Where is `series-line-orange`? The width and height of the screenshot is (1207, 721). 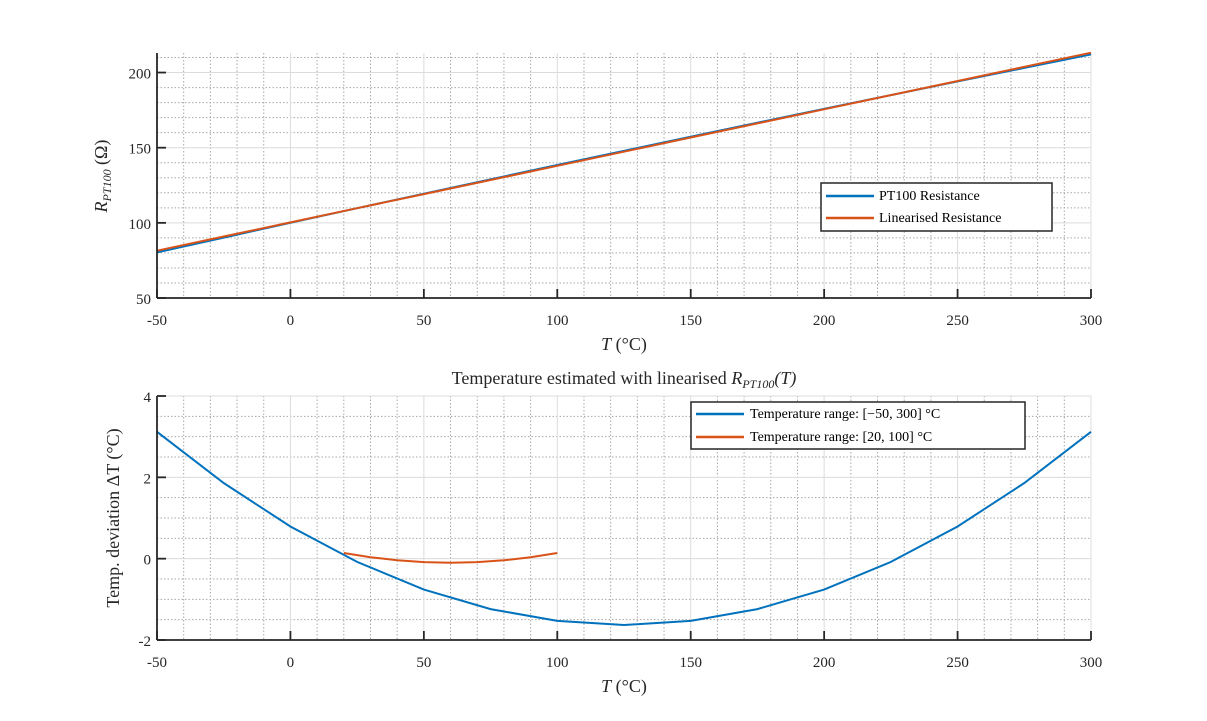 series-line-orange is located at coordinates (450, 558).